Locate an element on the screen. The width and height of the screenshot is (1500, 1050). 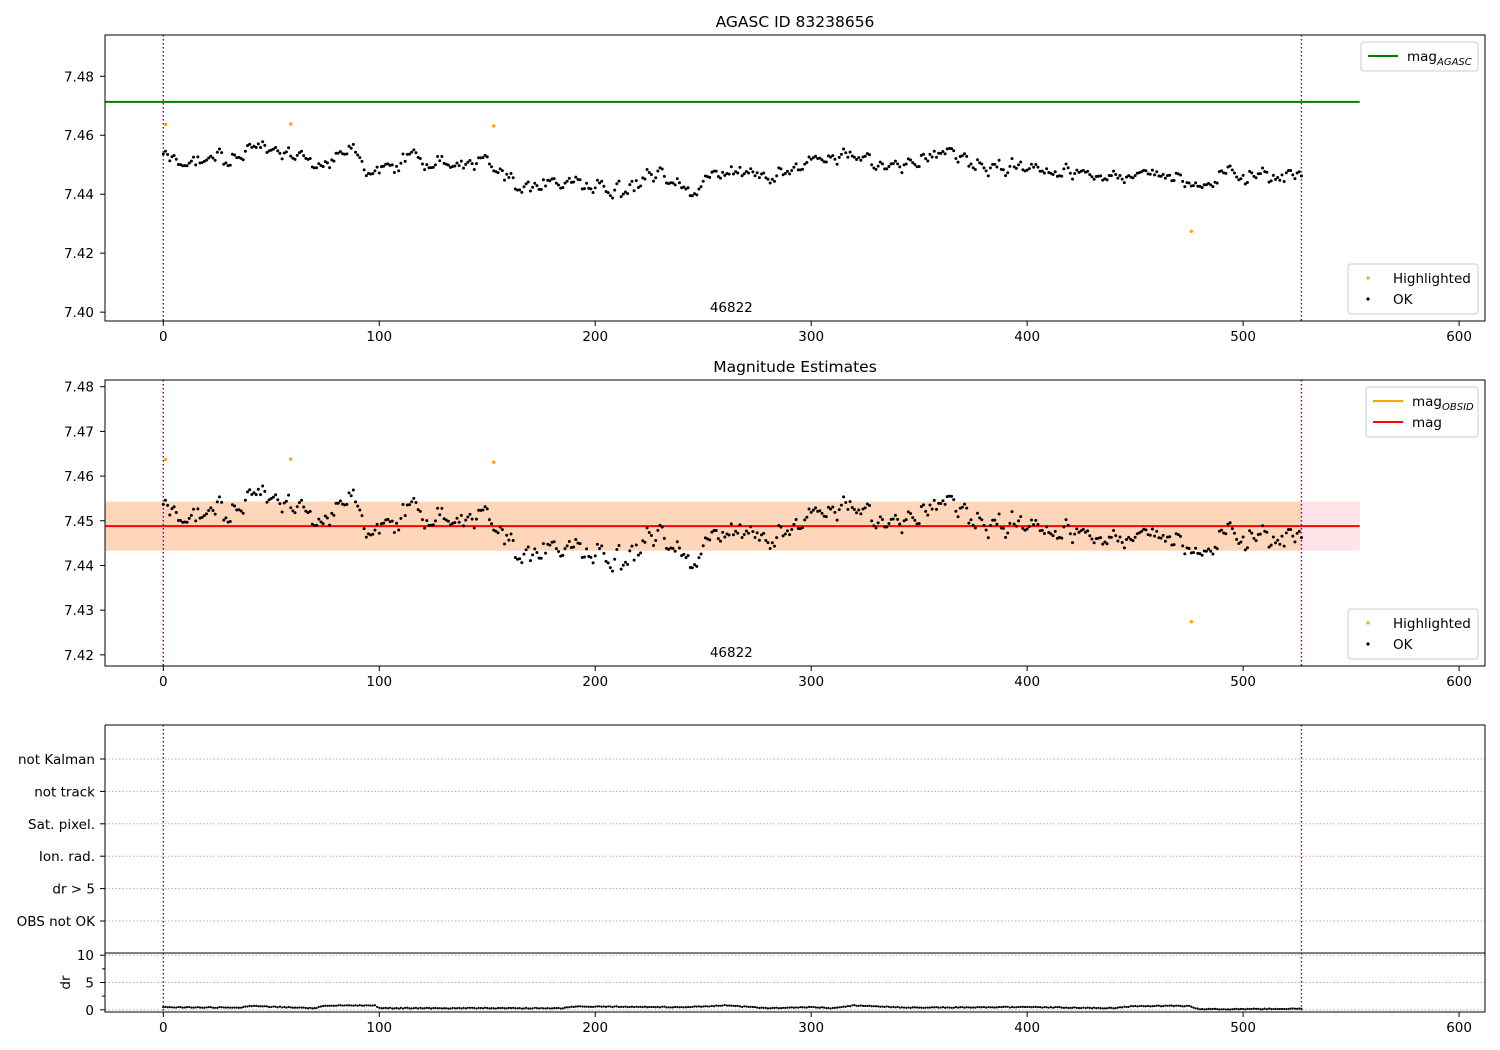
legend-box is located at coordinates (1413, 289).